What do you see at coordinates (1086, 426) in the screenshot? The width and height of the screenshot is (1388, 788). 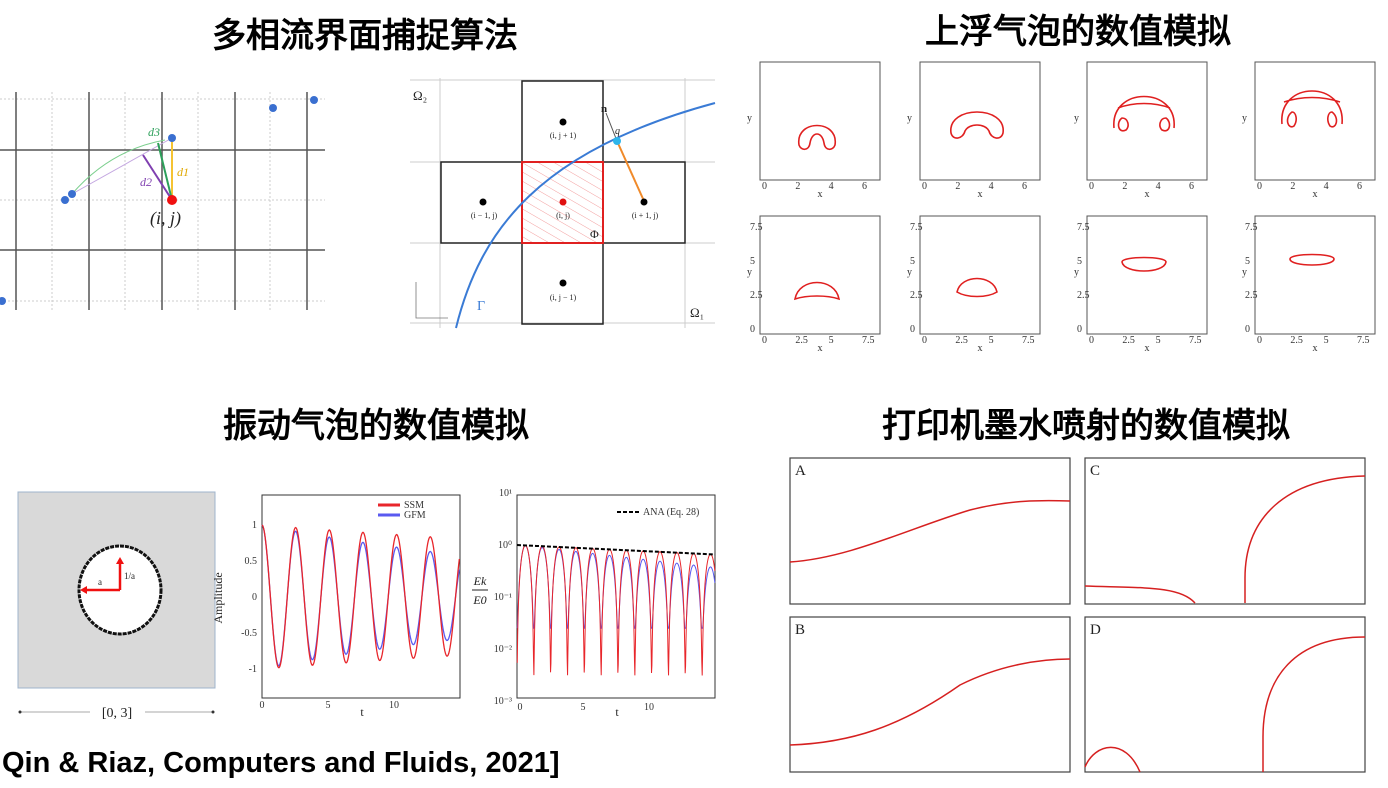 I see `title-inkjet: 打印机墨水喷射的数值模拟` at bounding box center [1086, 426].